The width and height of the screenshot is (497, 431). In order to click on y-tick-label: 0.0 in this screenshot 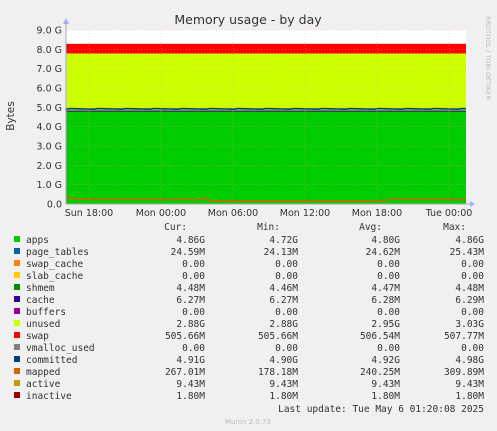, I will do `click(54, 205)`.